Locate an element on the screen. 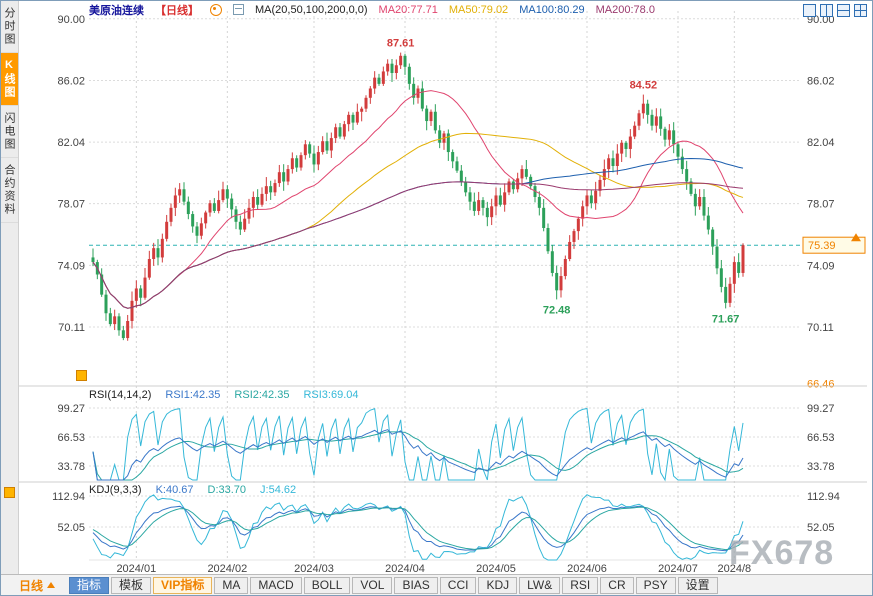 This screenshot has height=596, width=873. tab-cr: CR is located at coordinates (617, 585).